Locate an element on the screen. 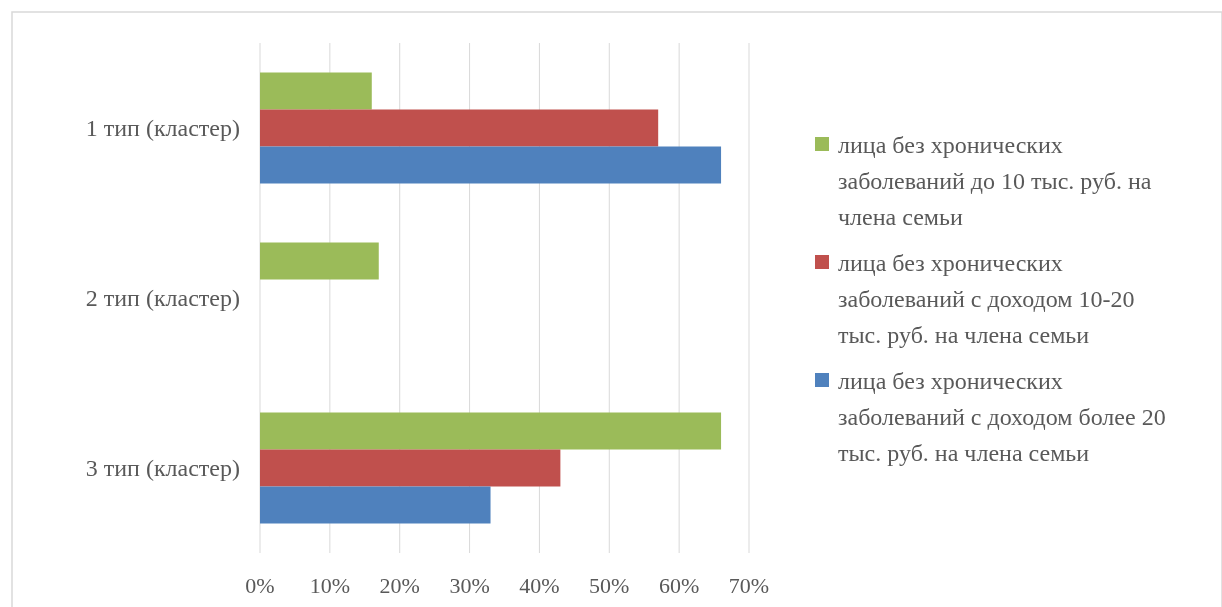 The height and width of the screenshot is (607, 1222). x-tick-label: 0% is located at coordinates (260, 585).